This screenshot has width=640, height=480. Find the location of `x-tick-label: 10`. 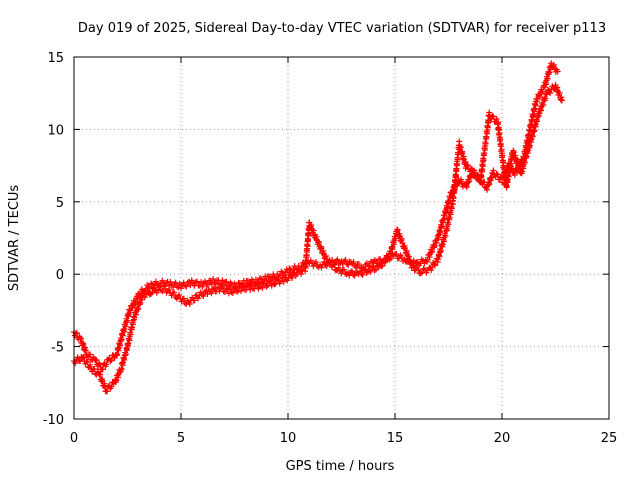

x-tick-label: 10 is located at coordinates (288, 438).